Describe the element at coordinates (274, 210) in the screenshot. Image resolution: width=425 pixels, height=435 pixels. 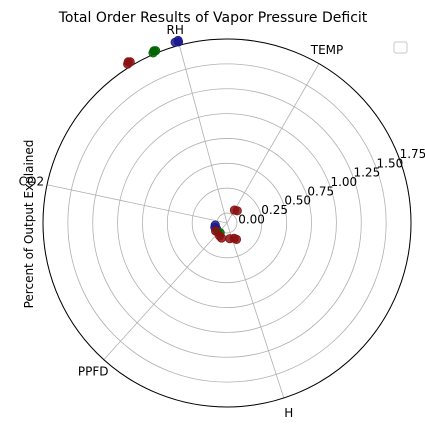
I see `radial-tick-label: 0.25` at that location.